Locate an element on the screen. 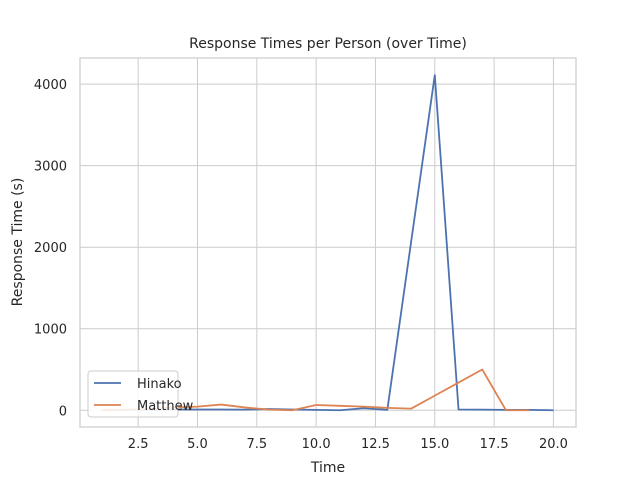  x-tick-label: 12.5 is located at coordinates (375, 444).